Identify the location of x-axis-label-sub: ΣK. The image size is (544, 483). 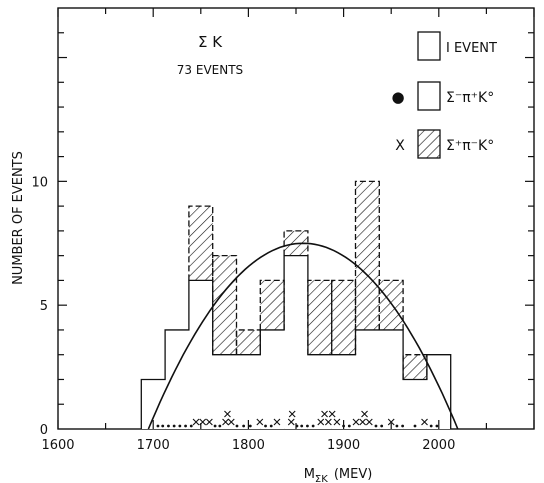
(321, 478).